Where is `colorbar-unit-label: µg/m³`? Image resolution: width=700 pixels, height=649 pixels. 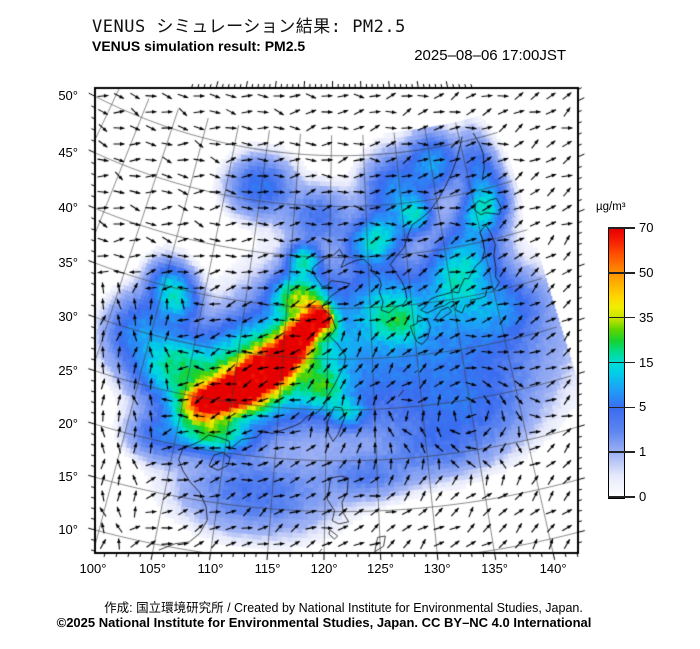
colorbar-unit-label: µg/m³ is located at coordinates (611, 207).